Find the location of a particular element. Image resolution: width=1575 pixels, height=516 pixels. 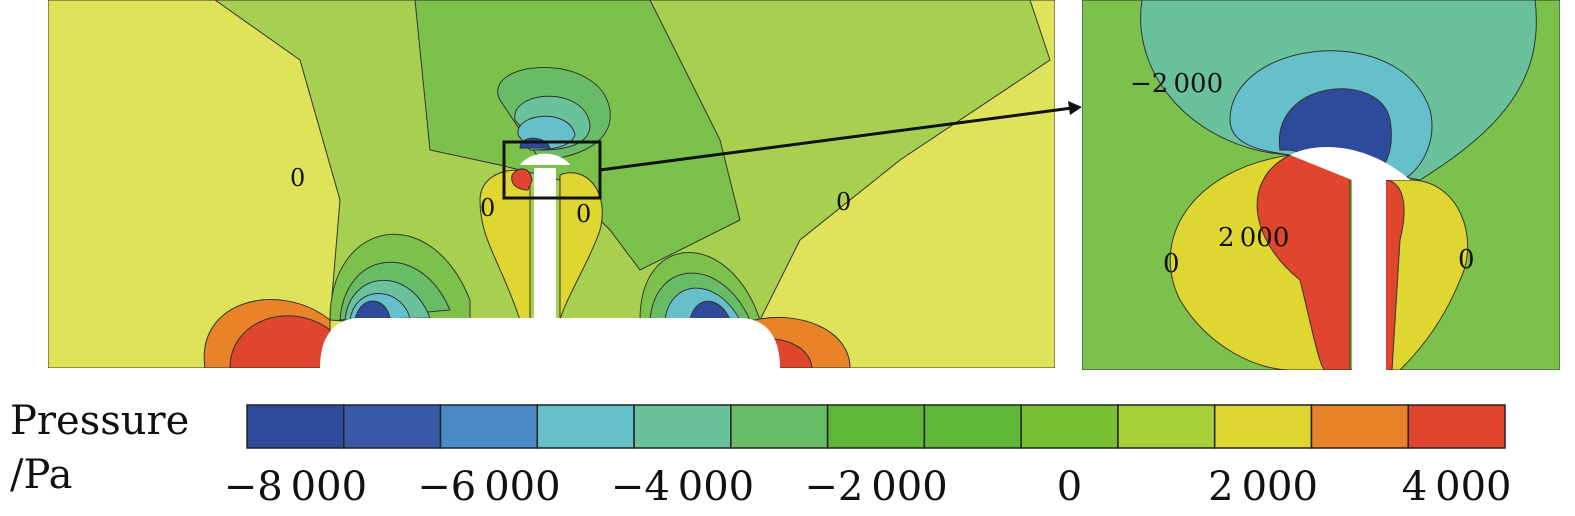

colorbar-tick-label: 0 is located at coordinates (1069, 487).